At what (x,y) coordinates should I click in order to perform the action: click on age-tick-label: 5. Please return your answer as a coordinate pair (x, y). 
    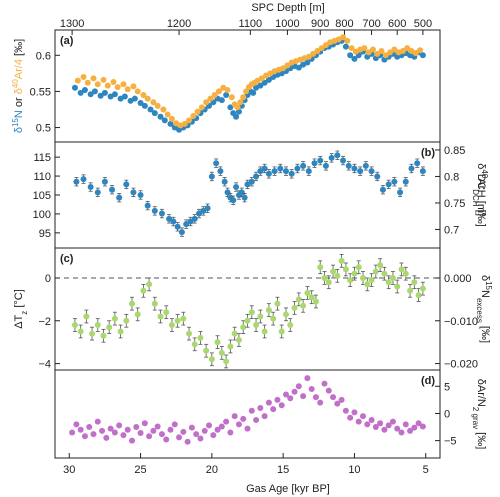
    Looking at the image, I should click on (426, 470).